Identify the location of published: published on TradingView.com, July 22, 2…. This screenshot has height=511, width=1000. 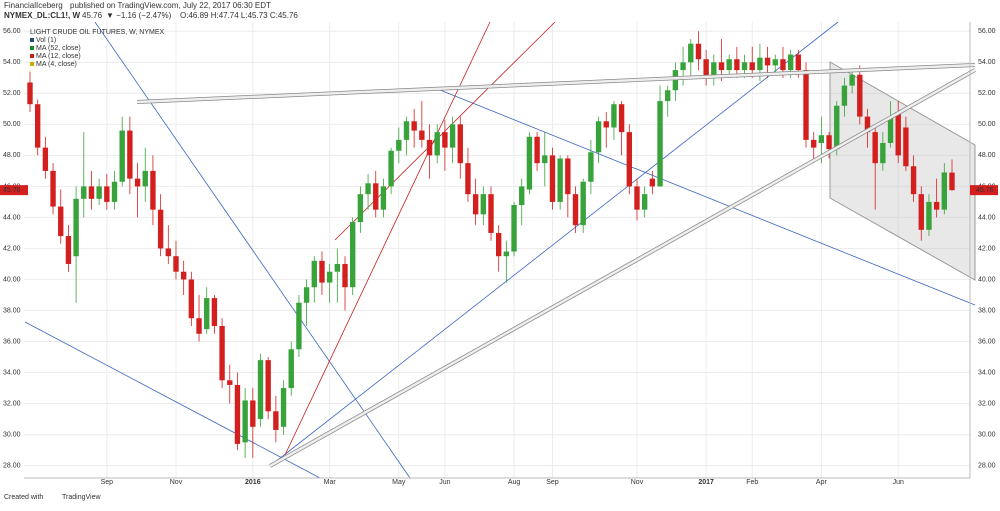
(170, 5).